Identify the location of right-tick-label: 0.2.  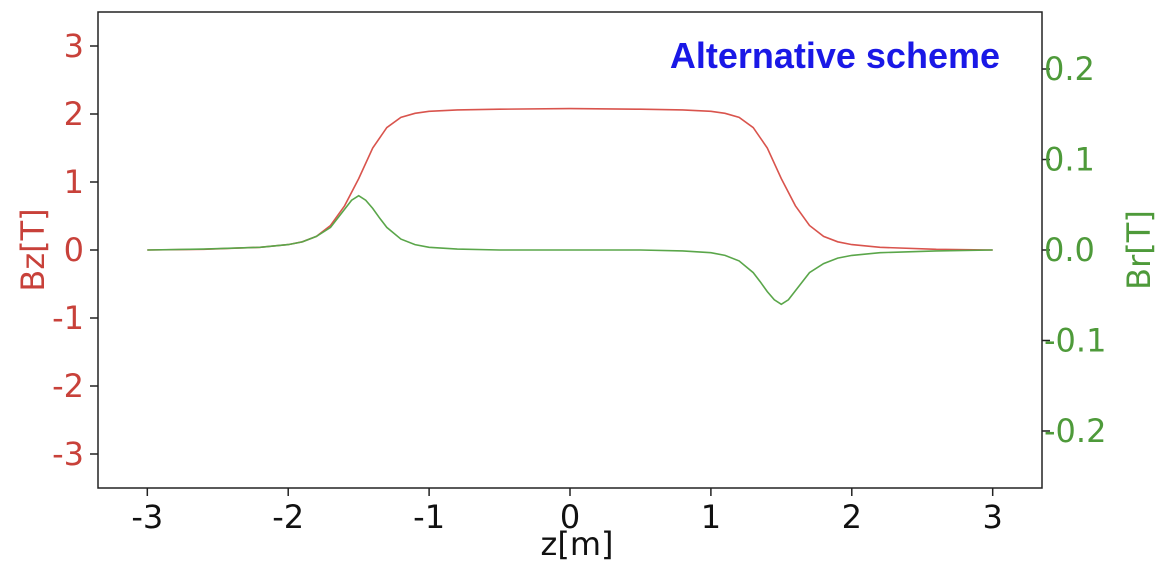
(1069, 69).